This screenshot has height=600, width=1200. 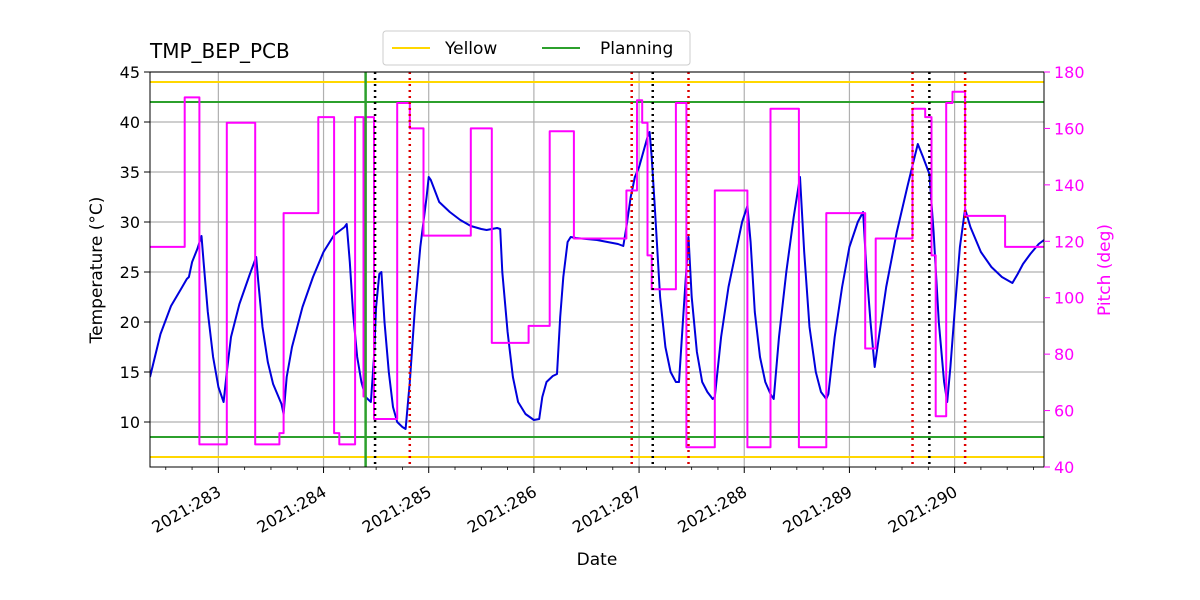 What do you see at coordinates (219, 51) in the screenshot?
I see `chart-title: TMP_BEP_PCB` at bounding box center [219, 51].